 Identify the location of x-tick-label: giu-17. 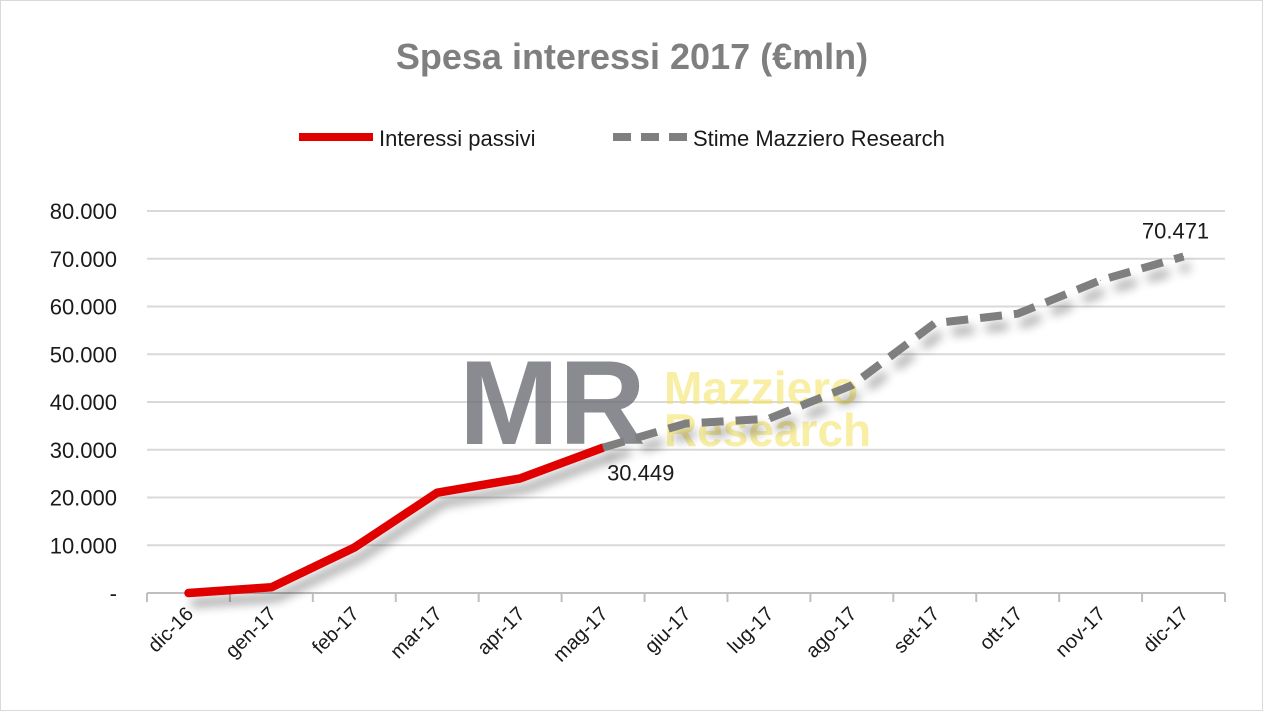
(668, 630).